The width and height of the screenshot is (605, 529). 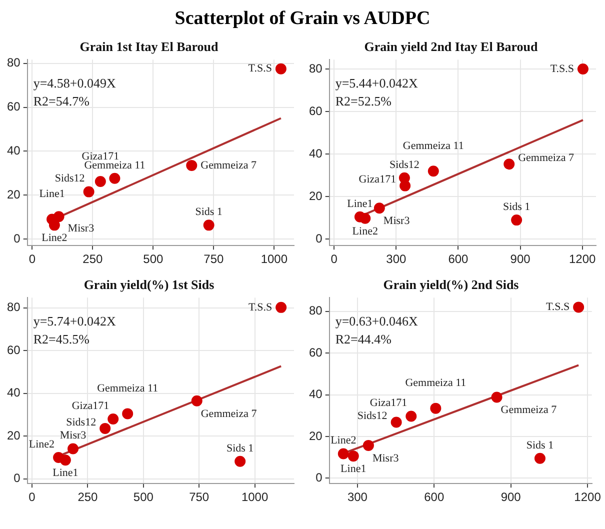 What do you see at coordinates (214, 259) in the screenshot?
I see `x-tick-label: 750` at bounding box center [214, 259].